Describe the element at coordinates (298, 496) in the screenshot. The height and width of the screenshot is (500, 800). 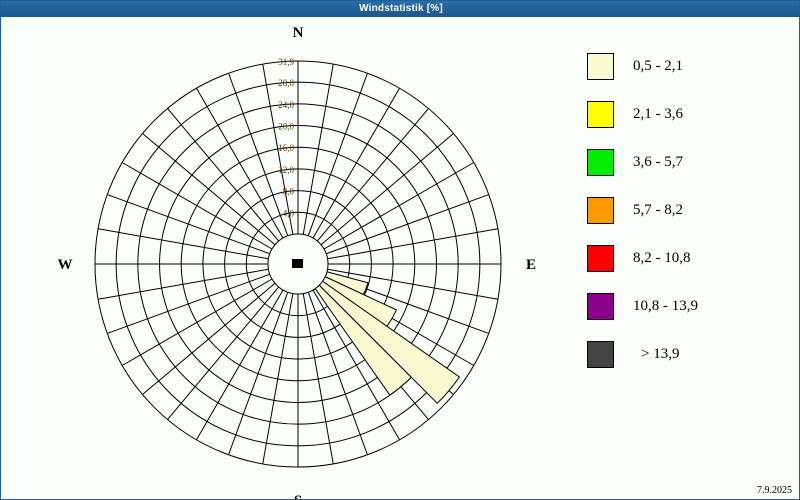
I see `compass-label-south: S` at that location.